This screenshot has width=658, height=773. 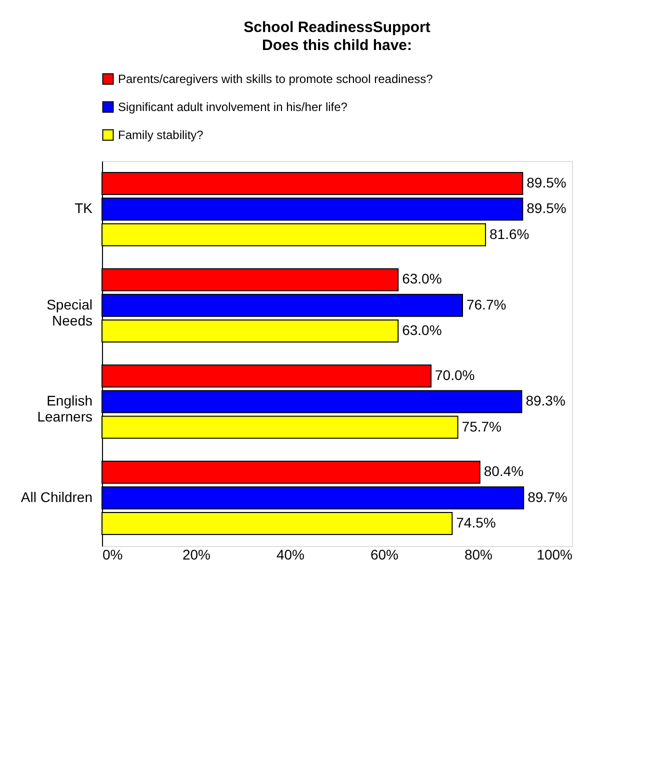 I want to click on y-tick-label: Special Needs, so click(x=69, y=312).